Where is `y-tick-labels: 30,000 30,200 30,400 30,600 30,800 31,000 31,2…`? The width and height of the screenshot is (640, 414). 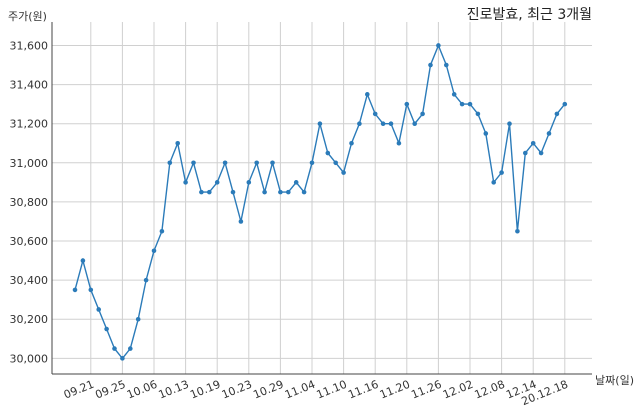 y-tick-labels: 30,000 30,200 30,400 30,600 30,800 31,000 31,2… is located at coordinates (29, 202).